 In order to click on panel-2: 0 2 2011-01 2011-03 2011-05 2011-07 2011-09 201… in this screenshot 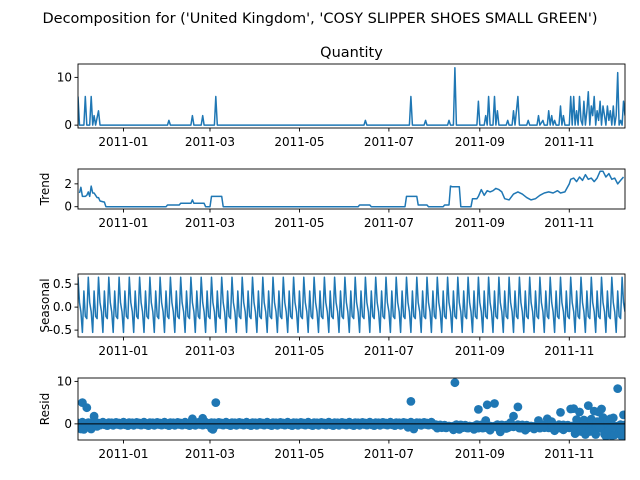, I will do `click(332, 199)`.